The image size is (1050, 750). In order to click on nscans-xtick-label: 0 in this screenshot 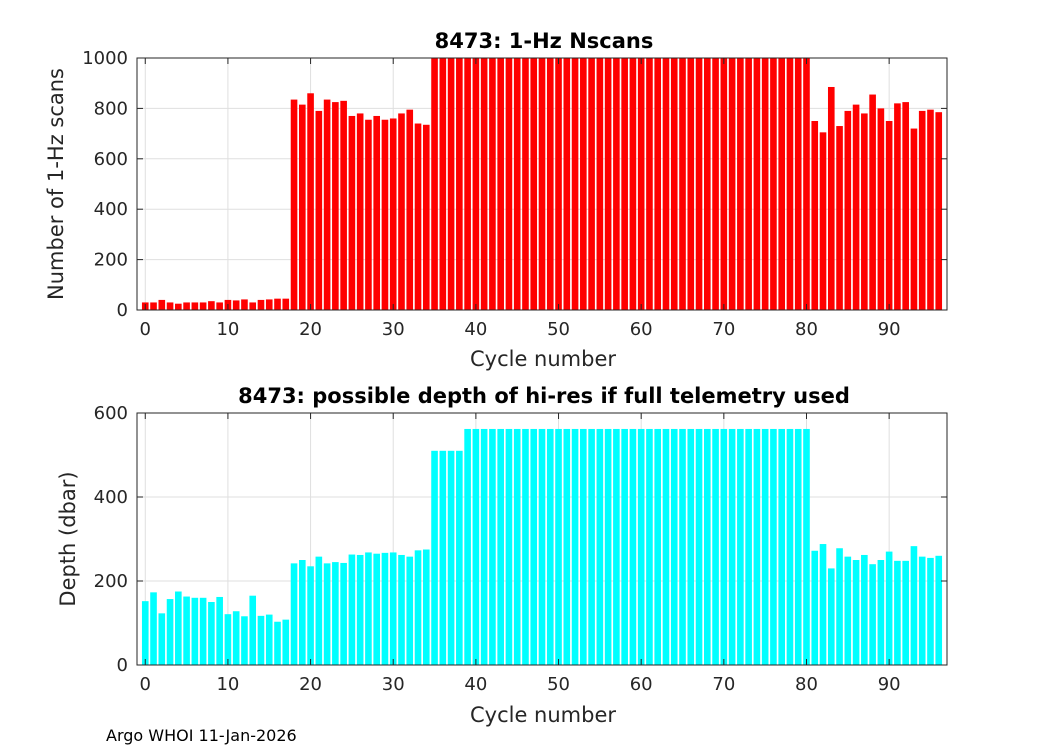, I will do `click(145, 329)`.